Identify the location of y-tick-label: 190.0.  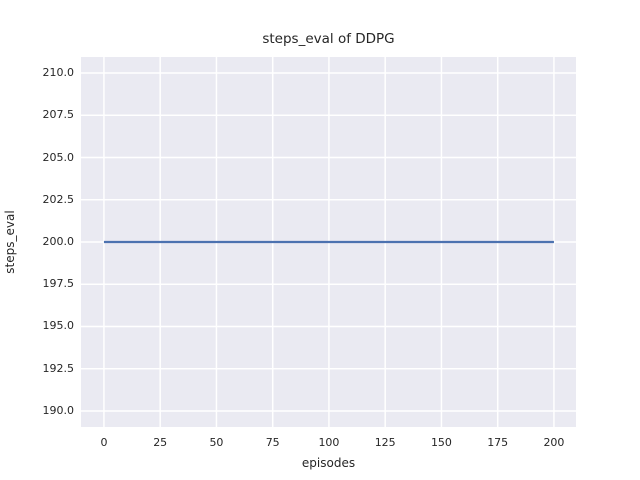
(58, 410).